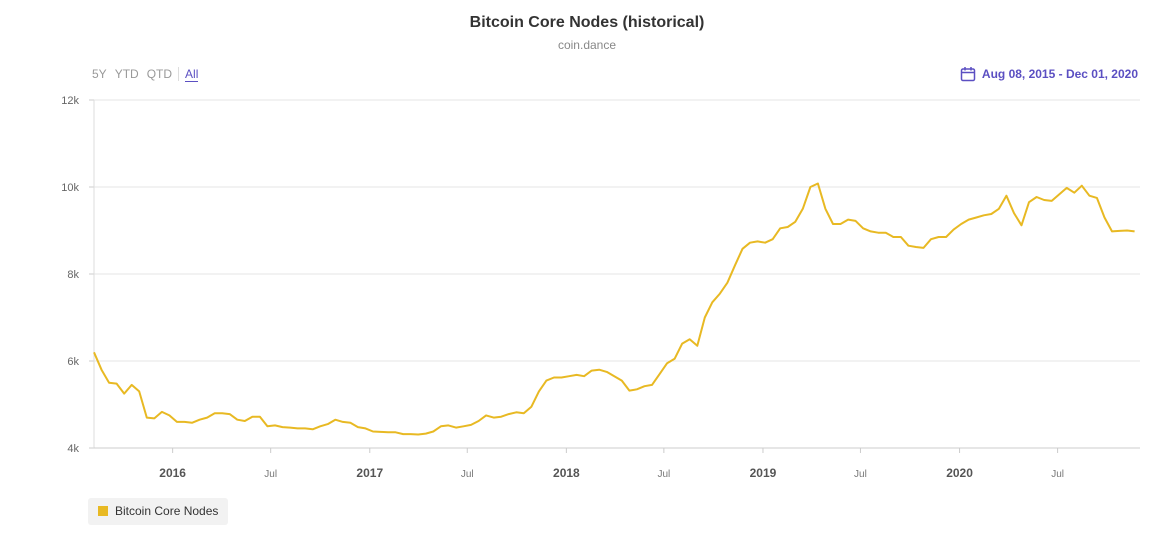 The height and width of the screenshot is (550, 1174). What do you see at coordinates (172, 473) in the screenshot?
I see `x-tick-label: 2016` at bounding box center [172, 473].